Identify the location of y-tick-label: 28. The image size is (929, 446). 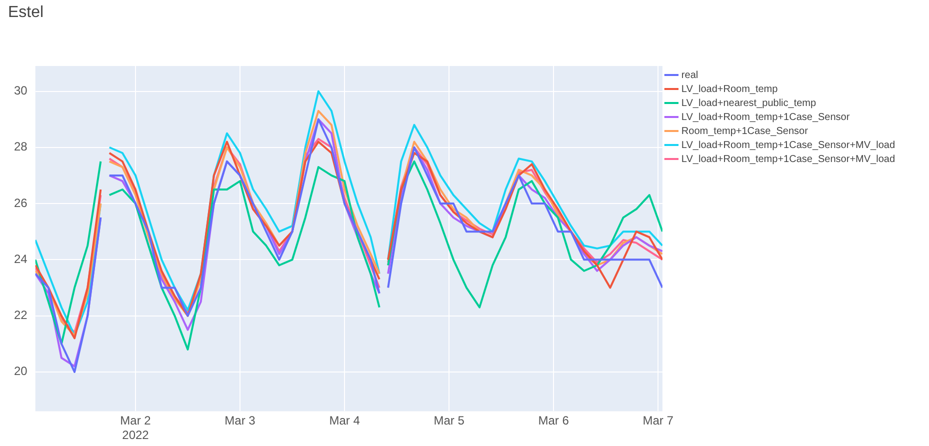
(21, 147).